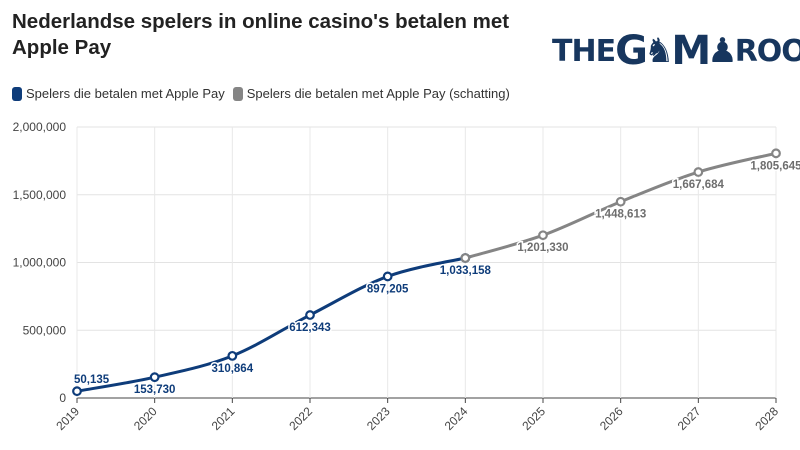 Image resolution: width=800 pixels, height=450 pixels. Describe the element at coordinates (237, 93) in the screenshot. I see `legend-swatch-estimate` at that location.